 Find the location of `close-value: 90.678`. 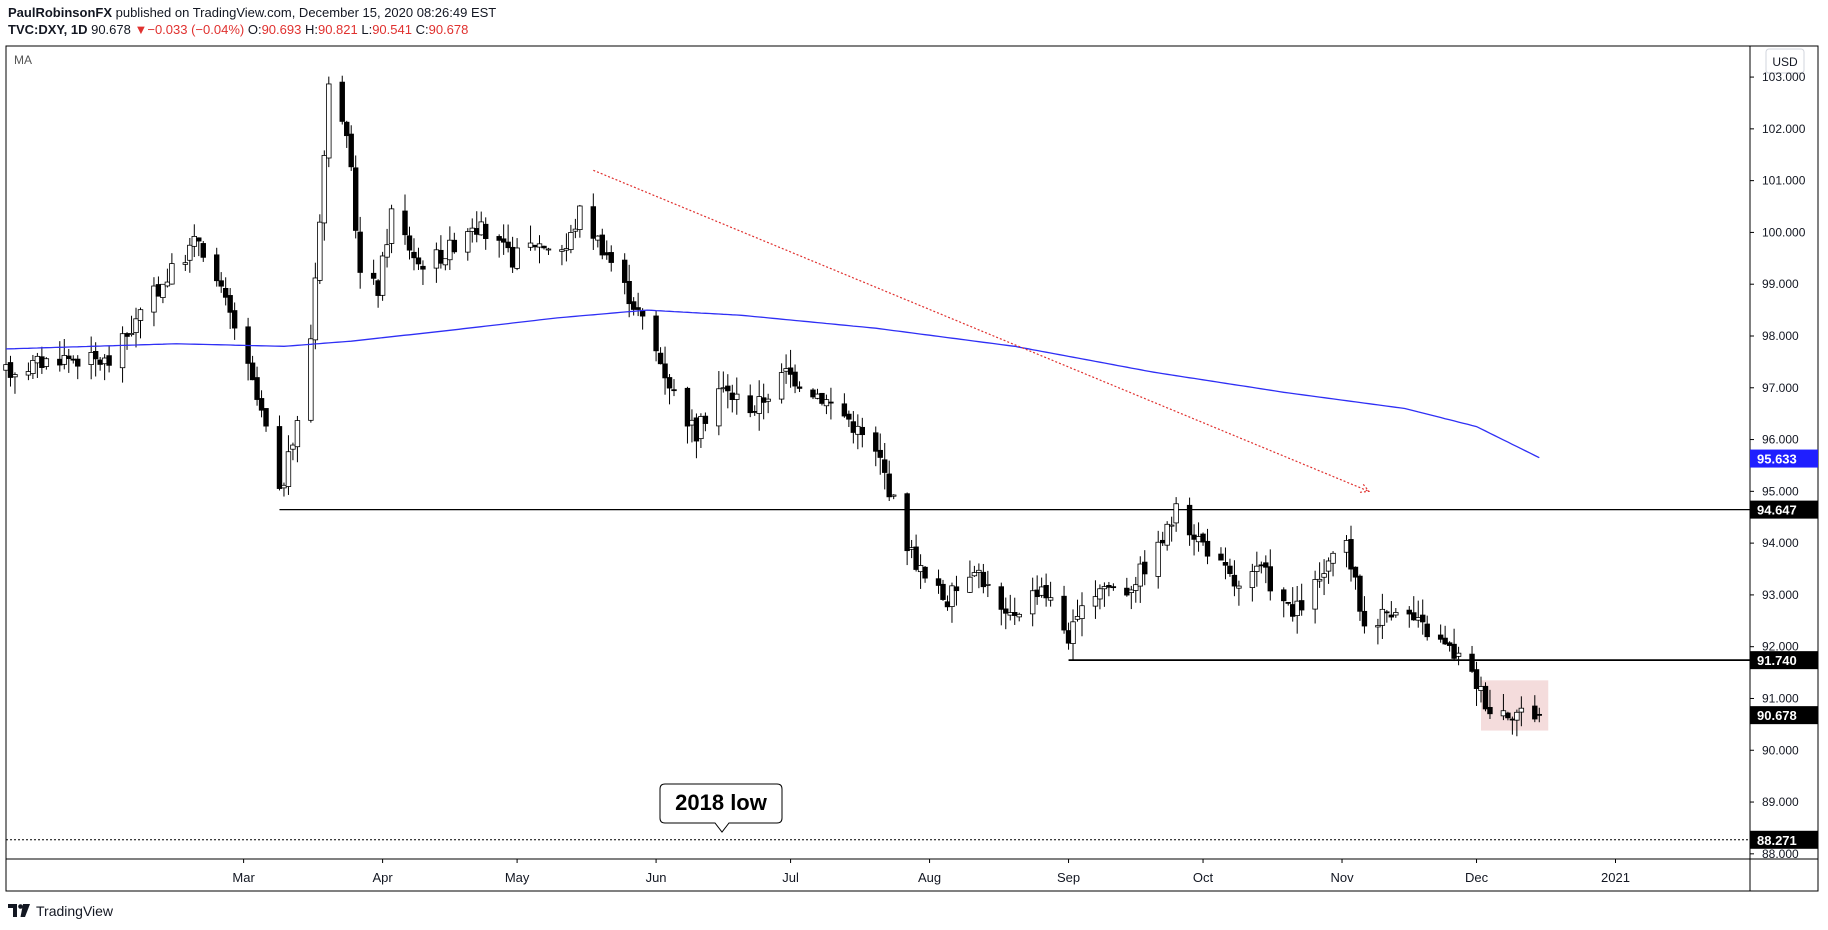

close-value: 90.678 is located at coordinates (448, 29).